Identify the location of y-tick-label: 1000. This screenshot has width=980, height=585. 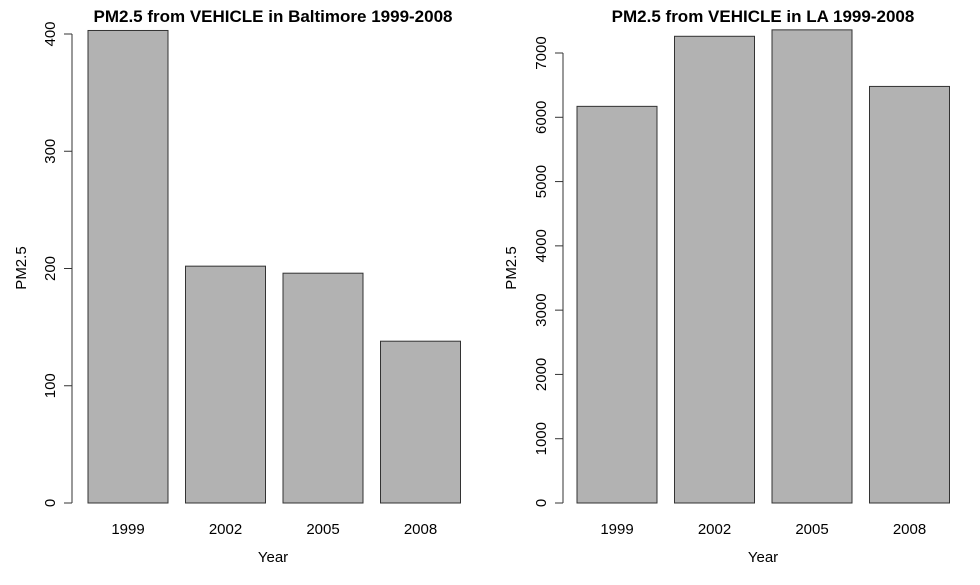
(541, 438).